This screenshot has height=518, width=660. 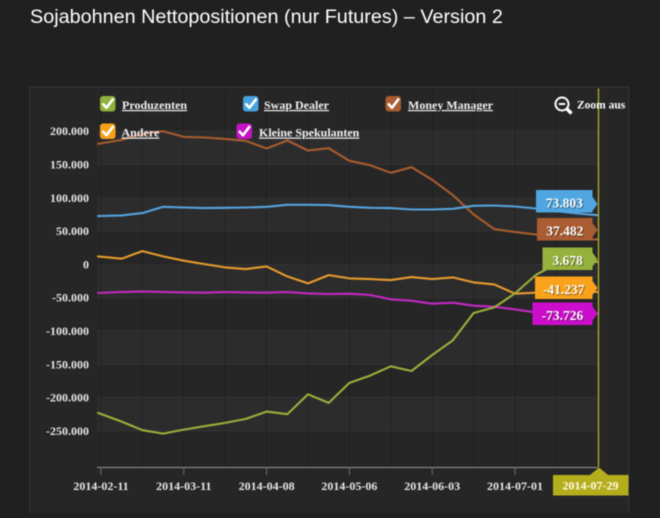 What do you see at coordinates (67, 331) in the screenshot?
I see `svg-text: -100.000` at bounding box center [67, 331].